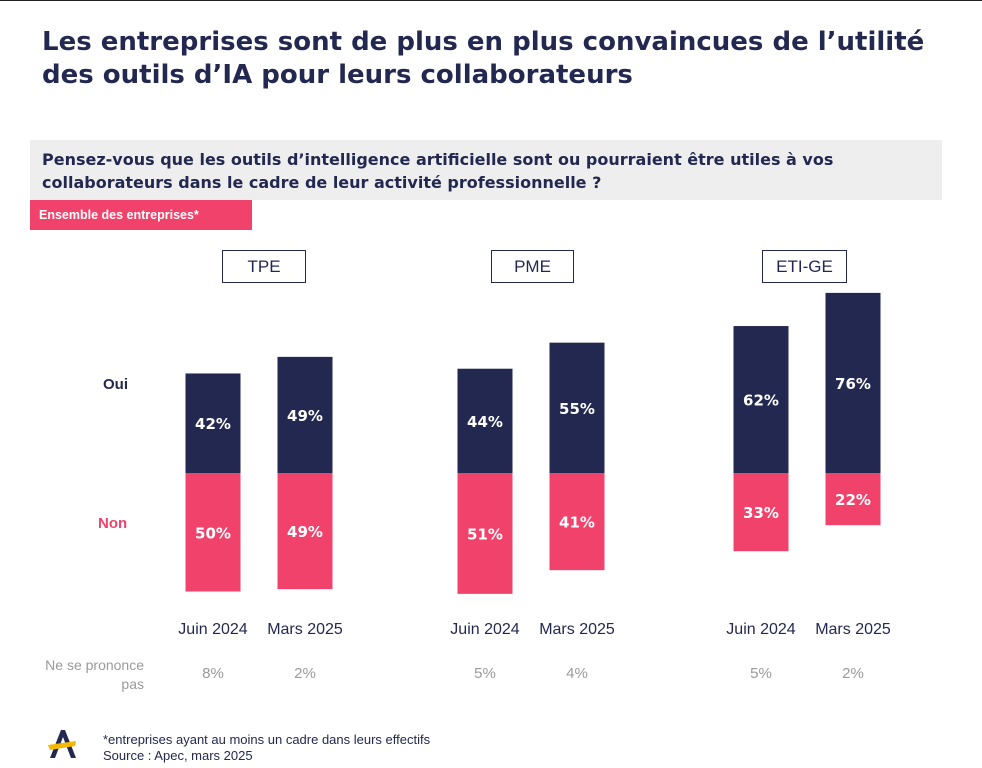 The height and width of the screenshot is (768, 982). What do you see at coordinates (761, 673) in the screenshot?
I see `label-nsp-eti-ge-0: 5%` at bounding box center [761, 673].